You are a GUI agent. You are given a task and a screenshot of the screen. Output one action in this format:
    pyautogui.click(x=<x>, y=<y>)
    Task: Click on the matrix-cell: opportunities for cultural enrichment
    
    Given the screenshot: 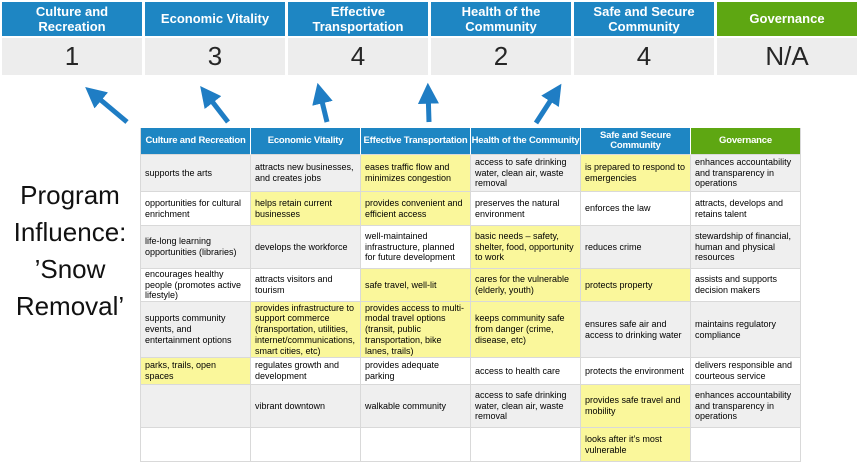 What is the action you would take?
    pyautogui.click(x=196, y=209)
    